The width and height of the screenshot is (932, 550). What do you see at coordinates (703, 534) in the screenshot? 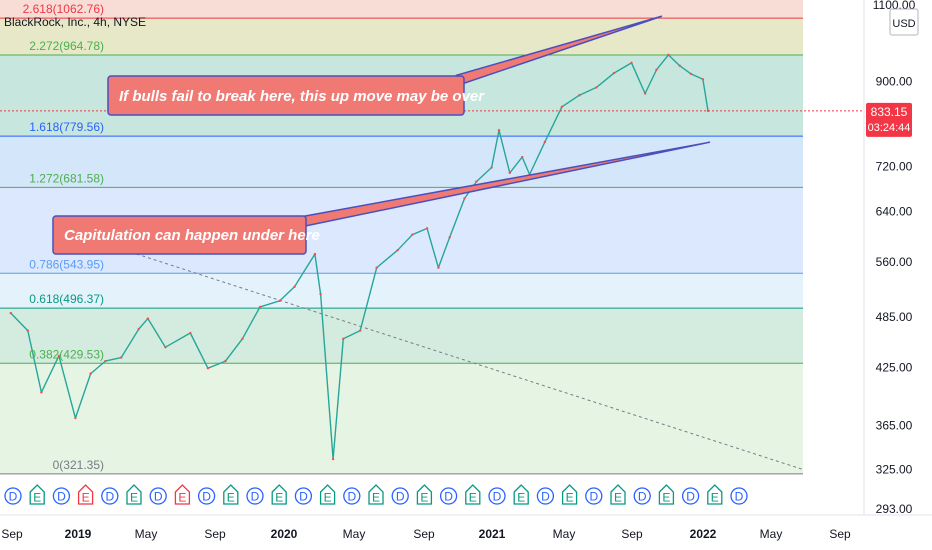
I see `x-tick-label: 2022` at bounding box center [703, 534].